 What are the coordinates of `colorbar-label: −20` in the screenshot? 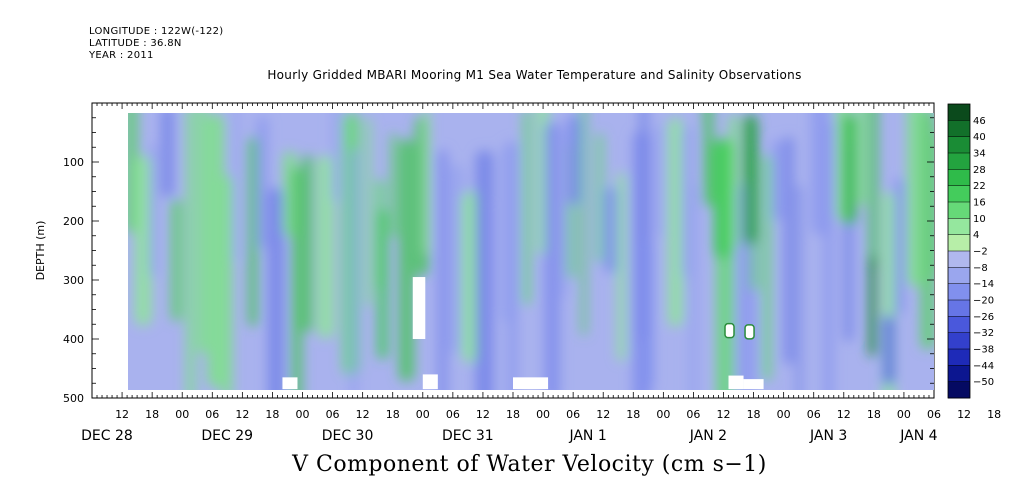 It's located at (983, 301).